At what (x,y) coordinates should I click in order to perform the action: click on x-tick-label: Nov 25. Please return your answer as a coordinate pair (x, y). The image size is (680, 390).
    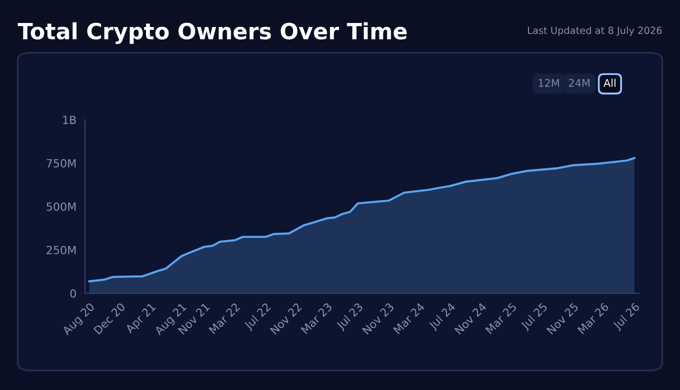
    Looking at the image, I should click on (562, 318).